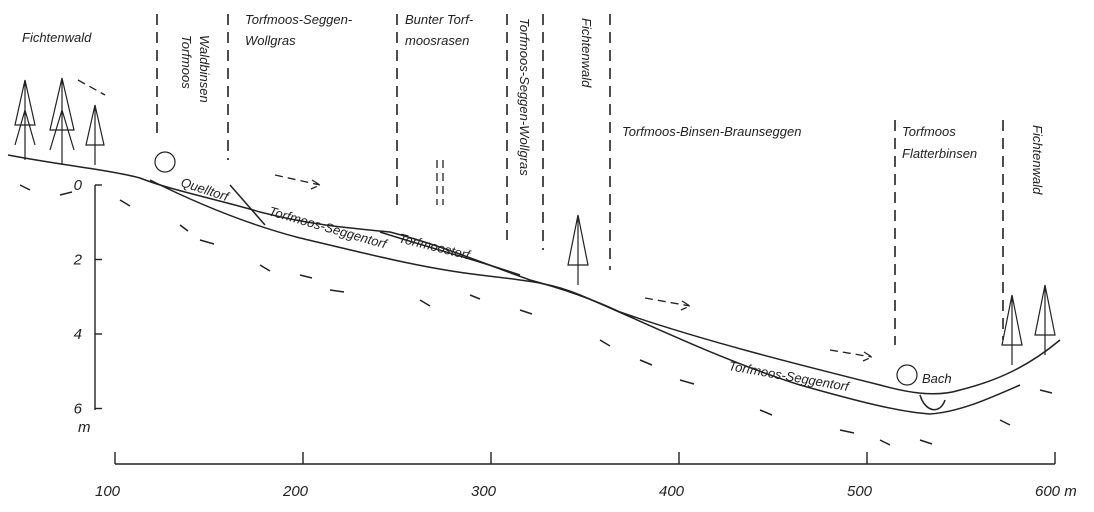 The height and width of the screenshot is (512, 1094). Describe the element at coordinates (672, 491) in the screenshot. I see `tick-label: 400` at that location.